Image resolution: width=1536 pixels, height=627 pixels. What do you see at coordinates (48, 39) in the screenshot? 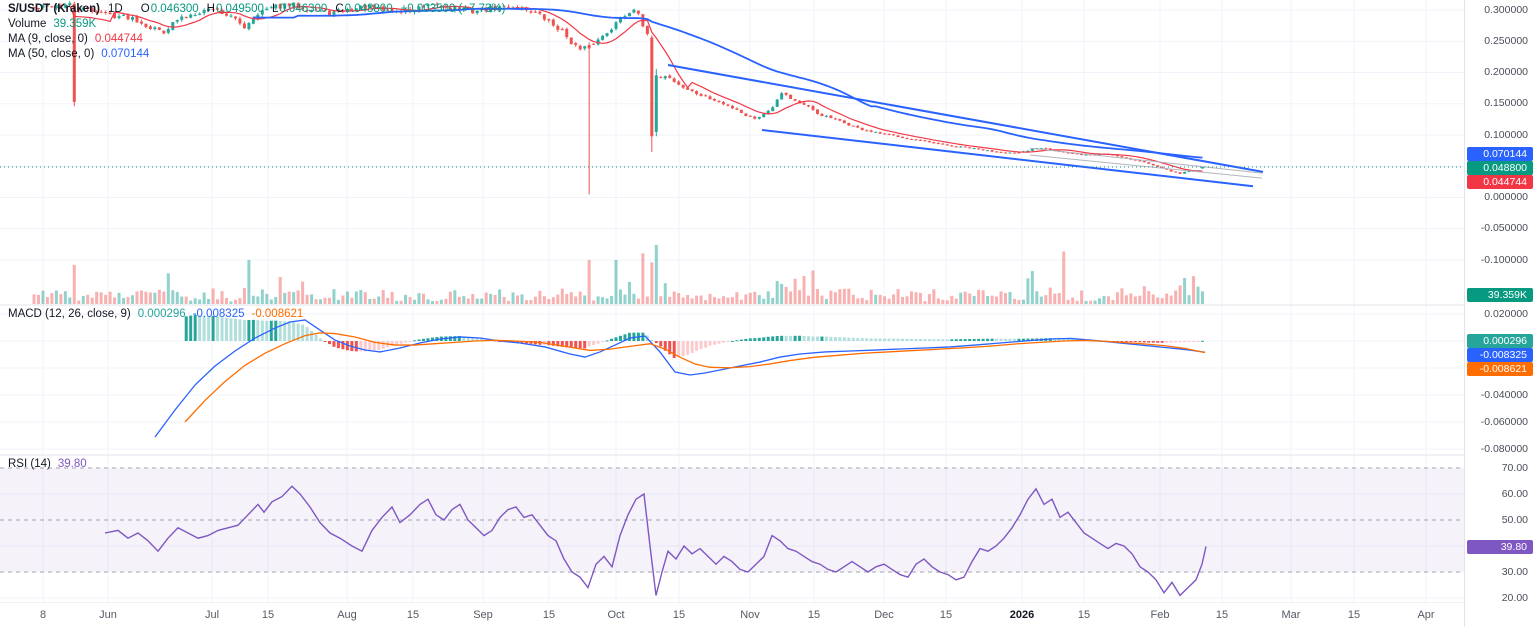
I see `ma9-indicator-title: MA (9, close, 0)` at bounding box center [48, 39].